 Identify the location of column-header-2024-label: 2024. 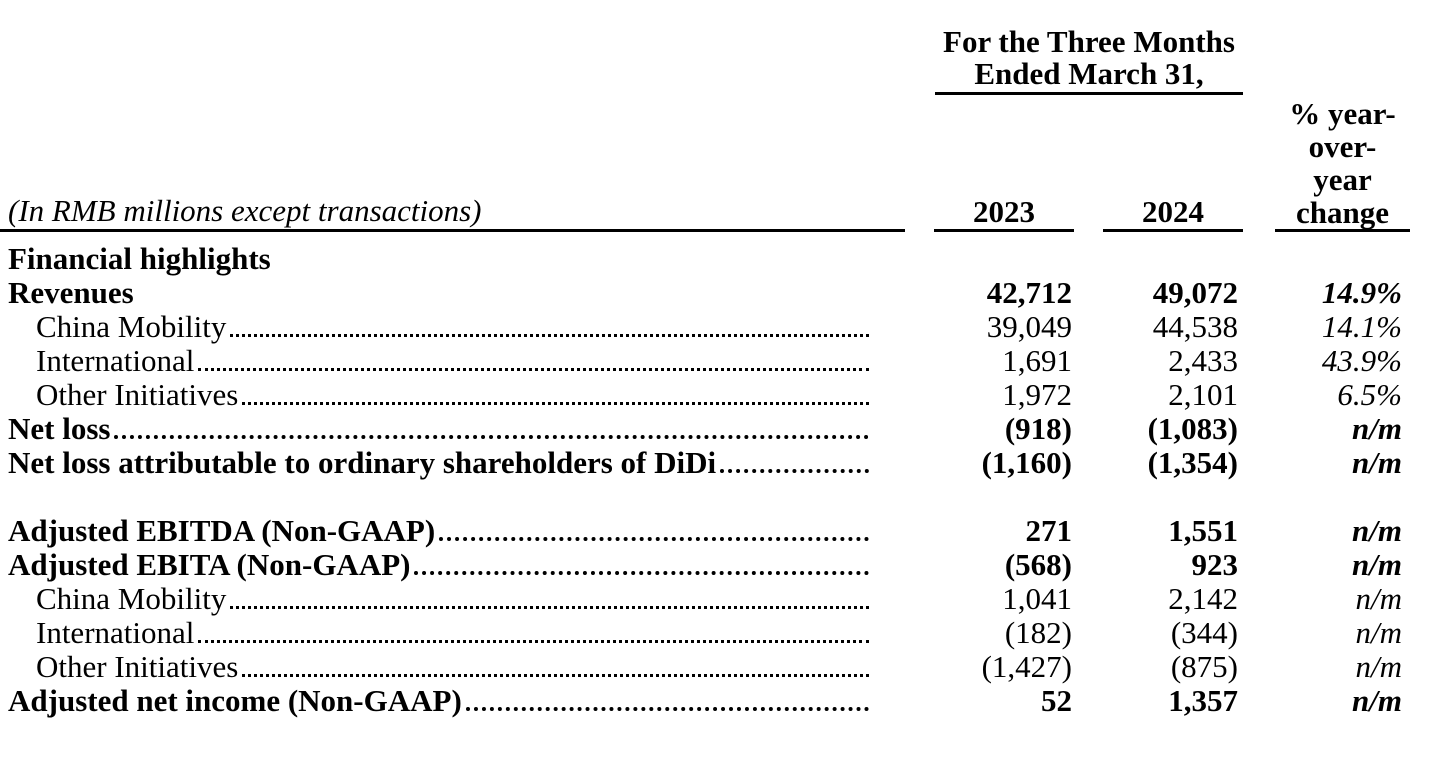
(1173, 213).